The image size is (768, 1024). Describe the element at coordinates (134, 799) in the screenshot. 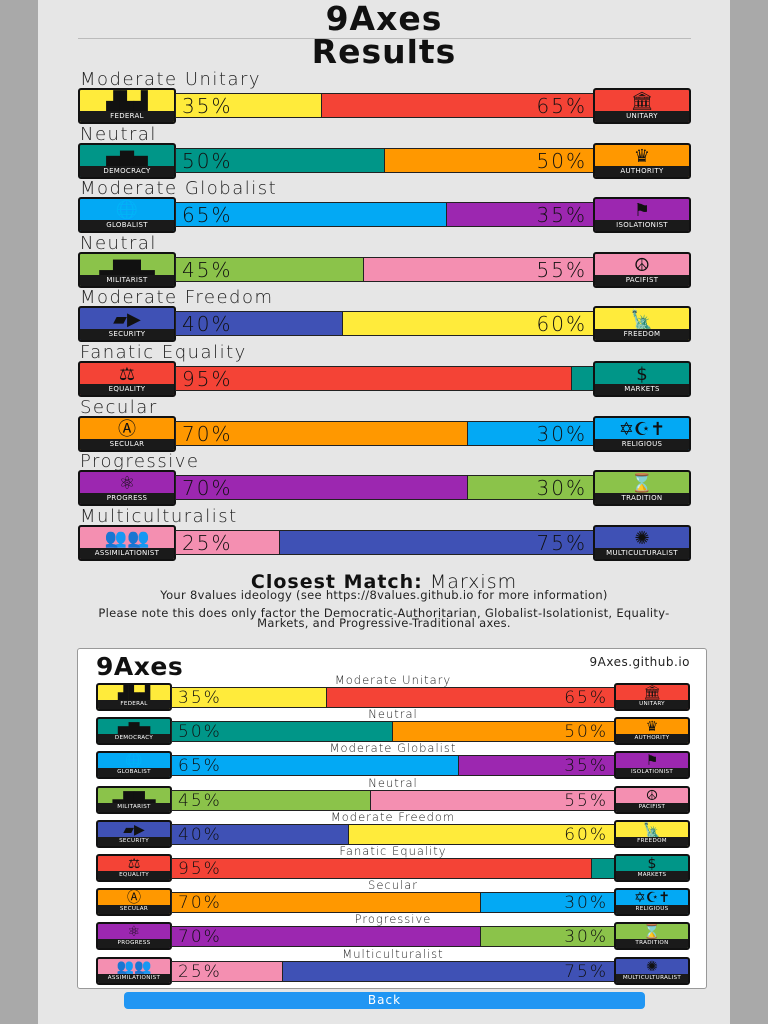

I see `icon-box-militarist: ▂▆▆▂ MILITARIST` at that location.